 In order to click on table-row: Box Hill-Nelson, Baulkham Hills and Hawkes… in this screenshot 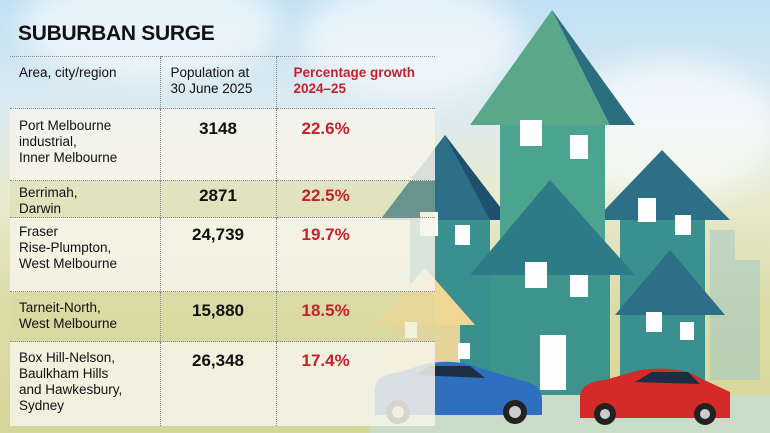, I will do `click(222, 383)`.